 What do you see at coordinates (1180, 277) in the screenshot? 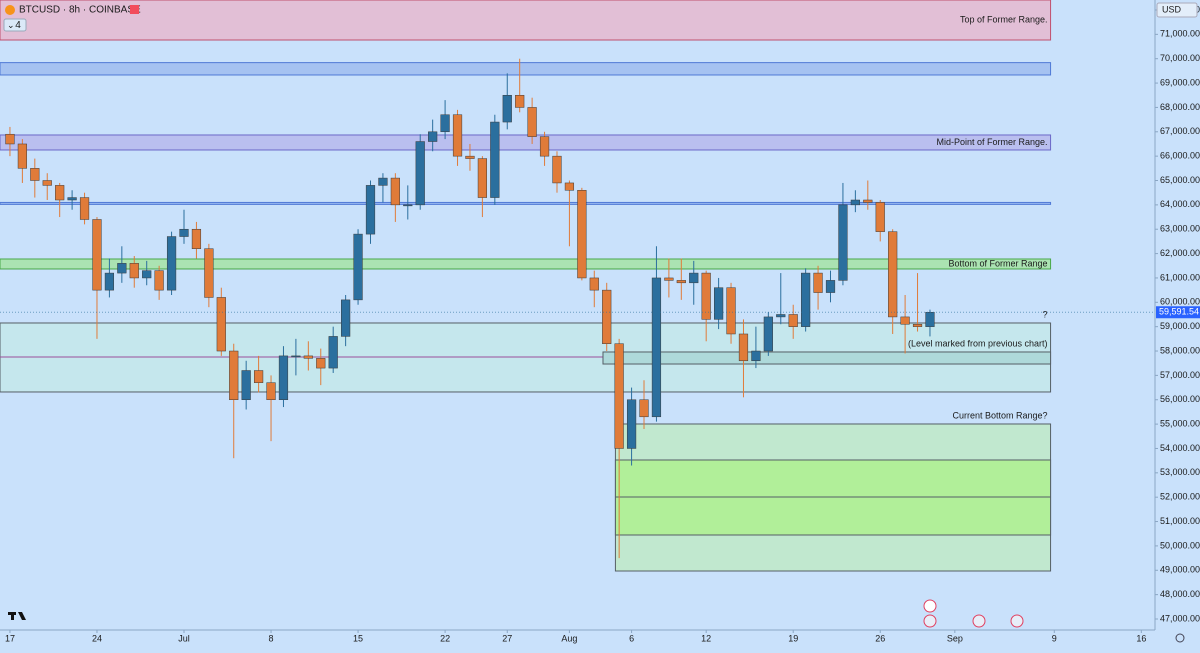
I see `y-tick-label: 61,000.00` at bounding box center [1180, 277].